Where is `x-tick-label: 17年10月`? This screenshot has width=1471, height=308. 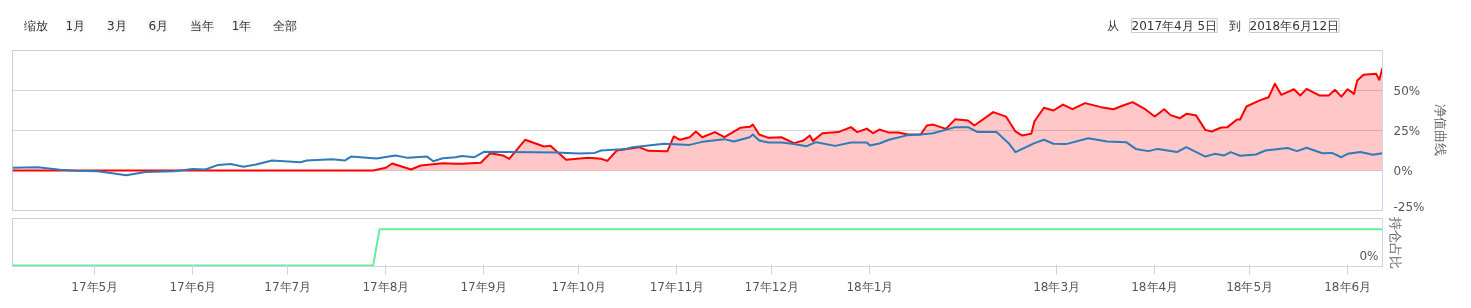
x-tick-label: 17年10月 is located at coordinates (579, 286).